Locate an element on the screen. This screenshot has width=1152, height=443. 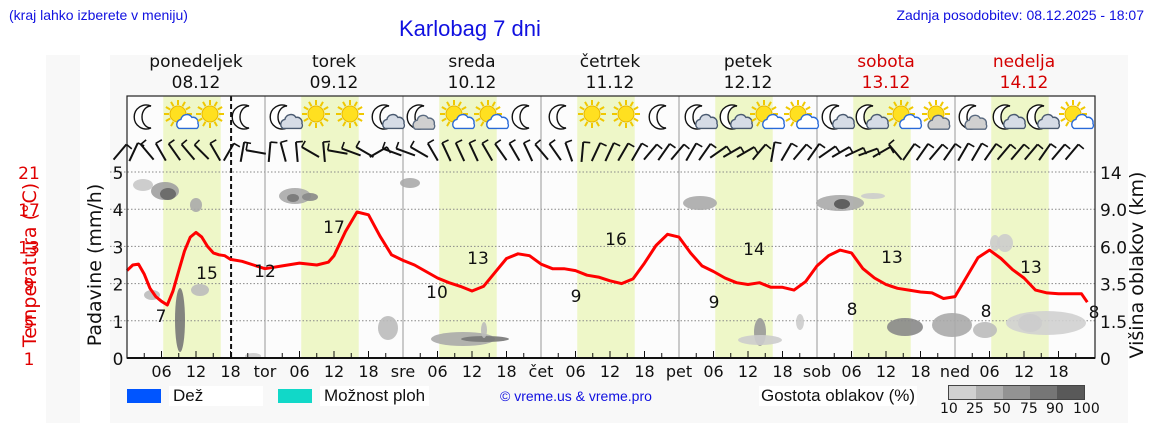
temp-axis-panel is located at coordinates (63, 239).